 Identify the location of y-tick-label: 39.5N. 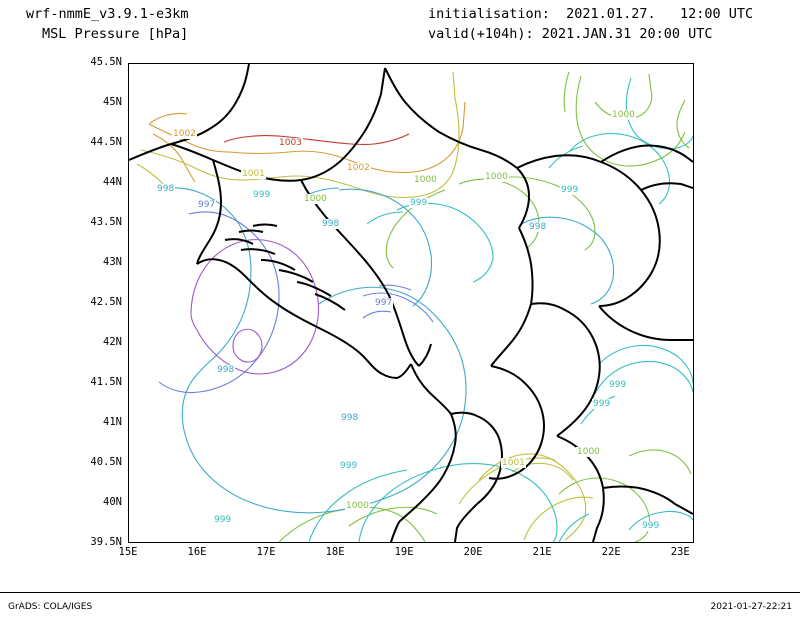
(106, 542).